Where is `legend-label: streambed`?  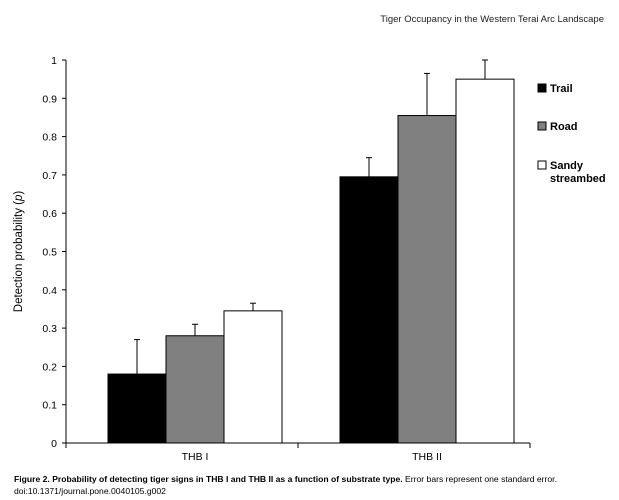 legend-label: streambed is located at coordinates (578, 179).